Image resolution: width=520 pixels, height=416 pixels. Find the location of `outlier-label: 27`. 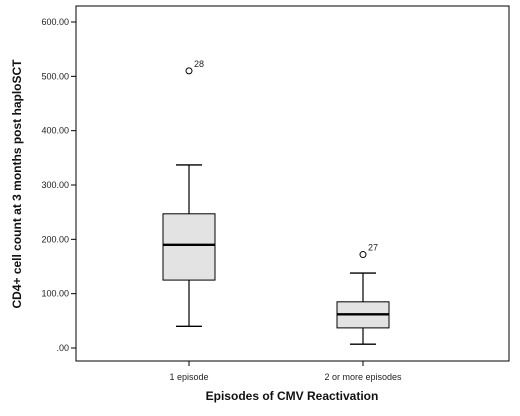

outlier-label: 27 is located at coordinates (373, 248).